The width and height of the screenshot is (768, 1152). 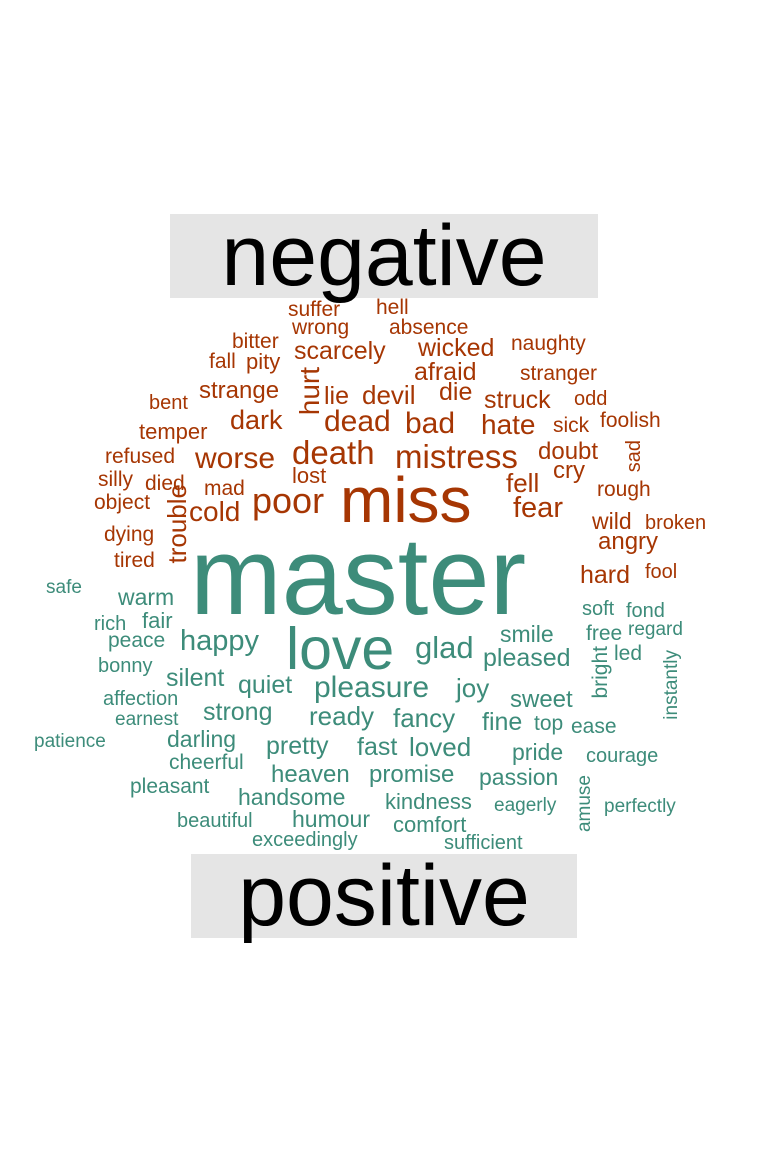 I want to click on negative-word-angry: angry, so click(x=628, y=541).